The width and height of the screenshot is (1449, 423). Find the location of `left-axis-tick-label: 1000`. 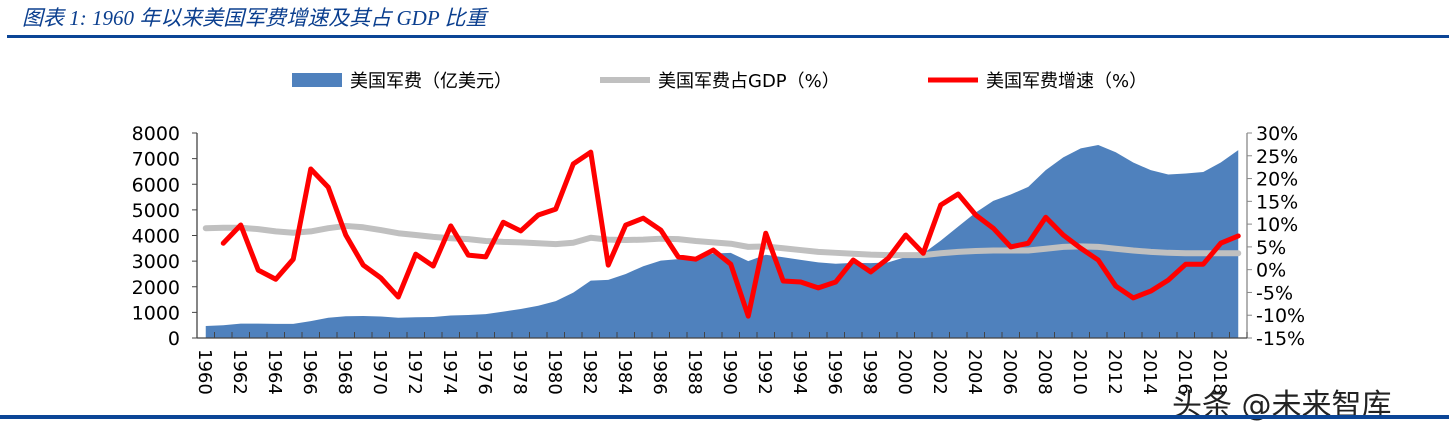

left-axis-tick-label: 1000 is located at coordinates (156, 313).